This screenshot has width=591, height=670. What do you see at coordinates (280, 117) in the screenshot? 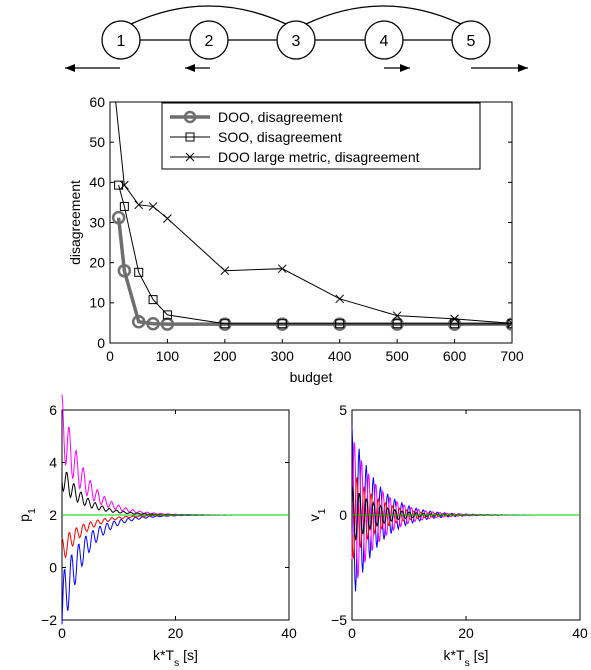
I see `legend-label-0: DOO, disagreement` at bounding box center [280, 117].